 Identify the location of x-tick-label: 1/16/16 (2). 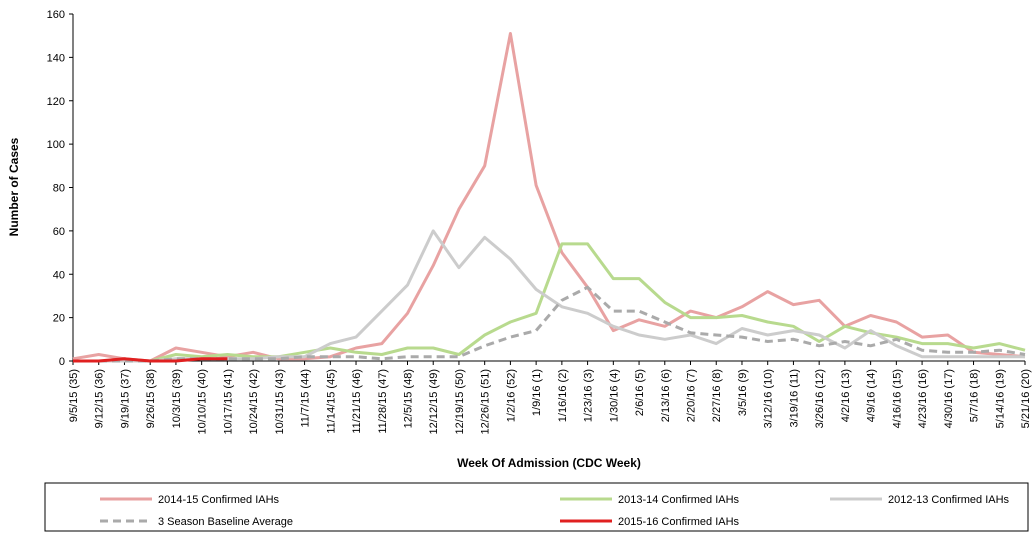
(563, 395).